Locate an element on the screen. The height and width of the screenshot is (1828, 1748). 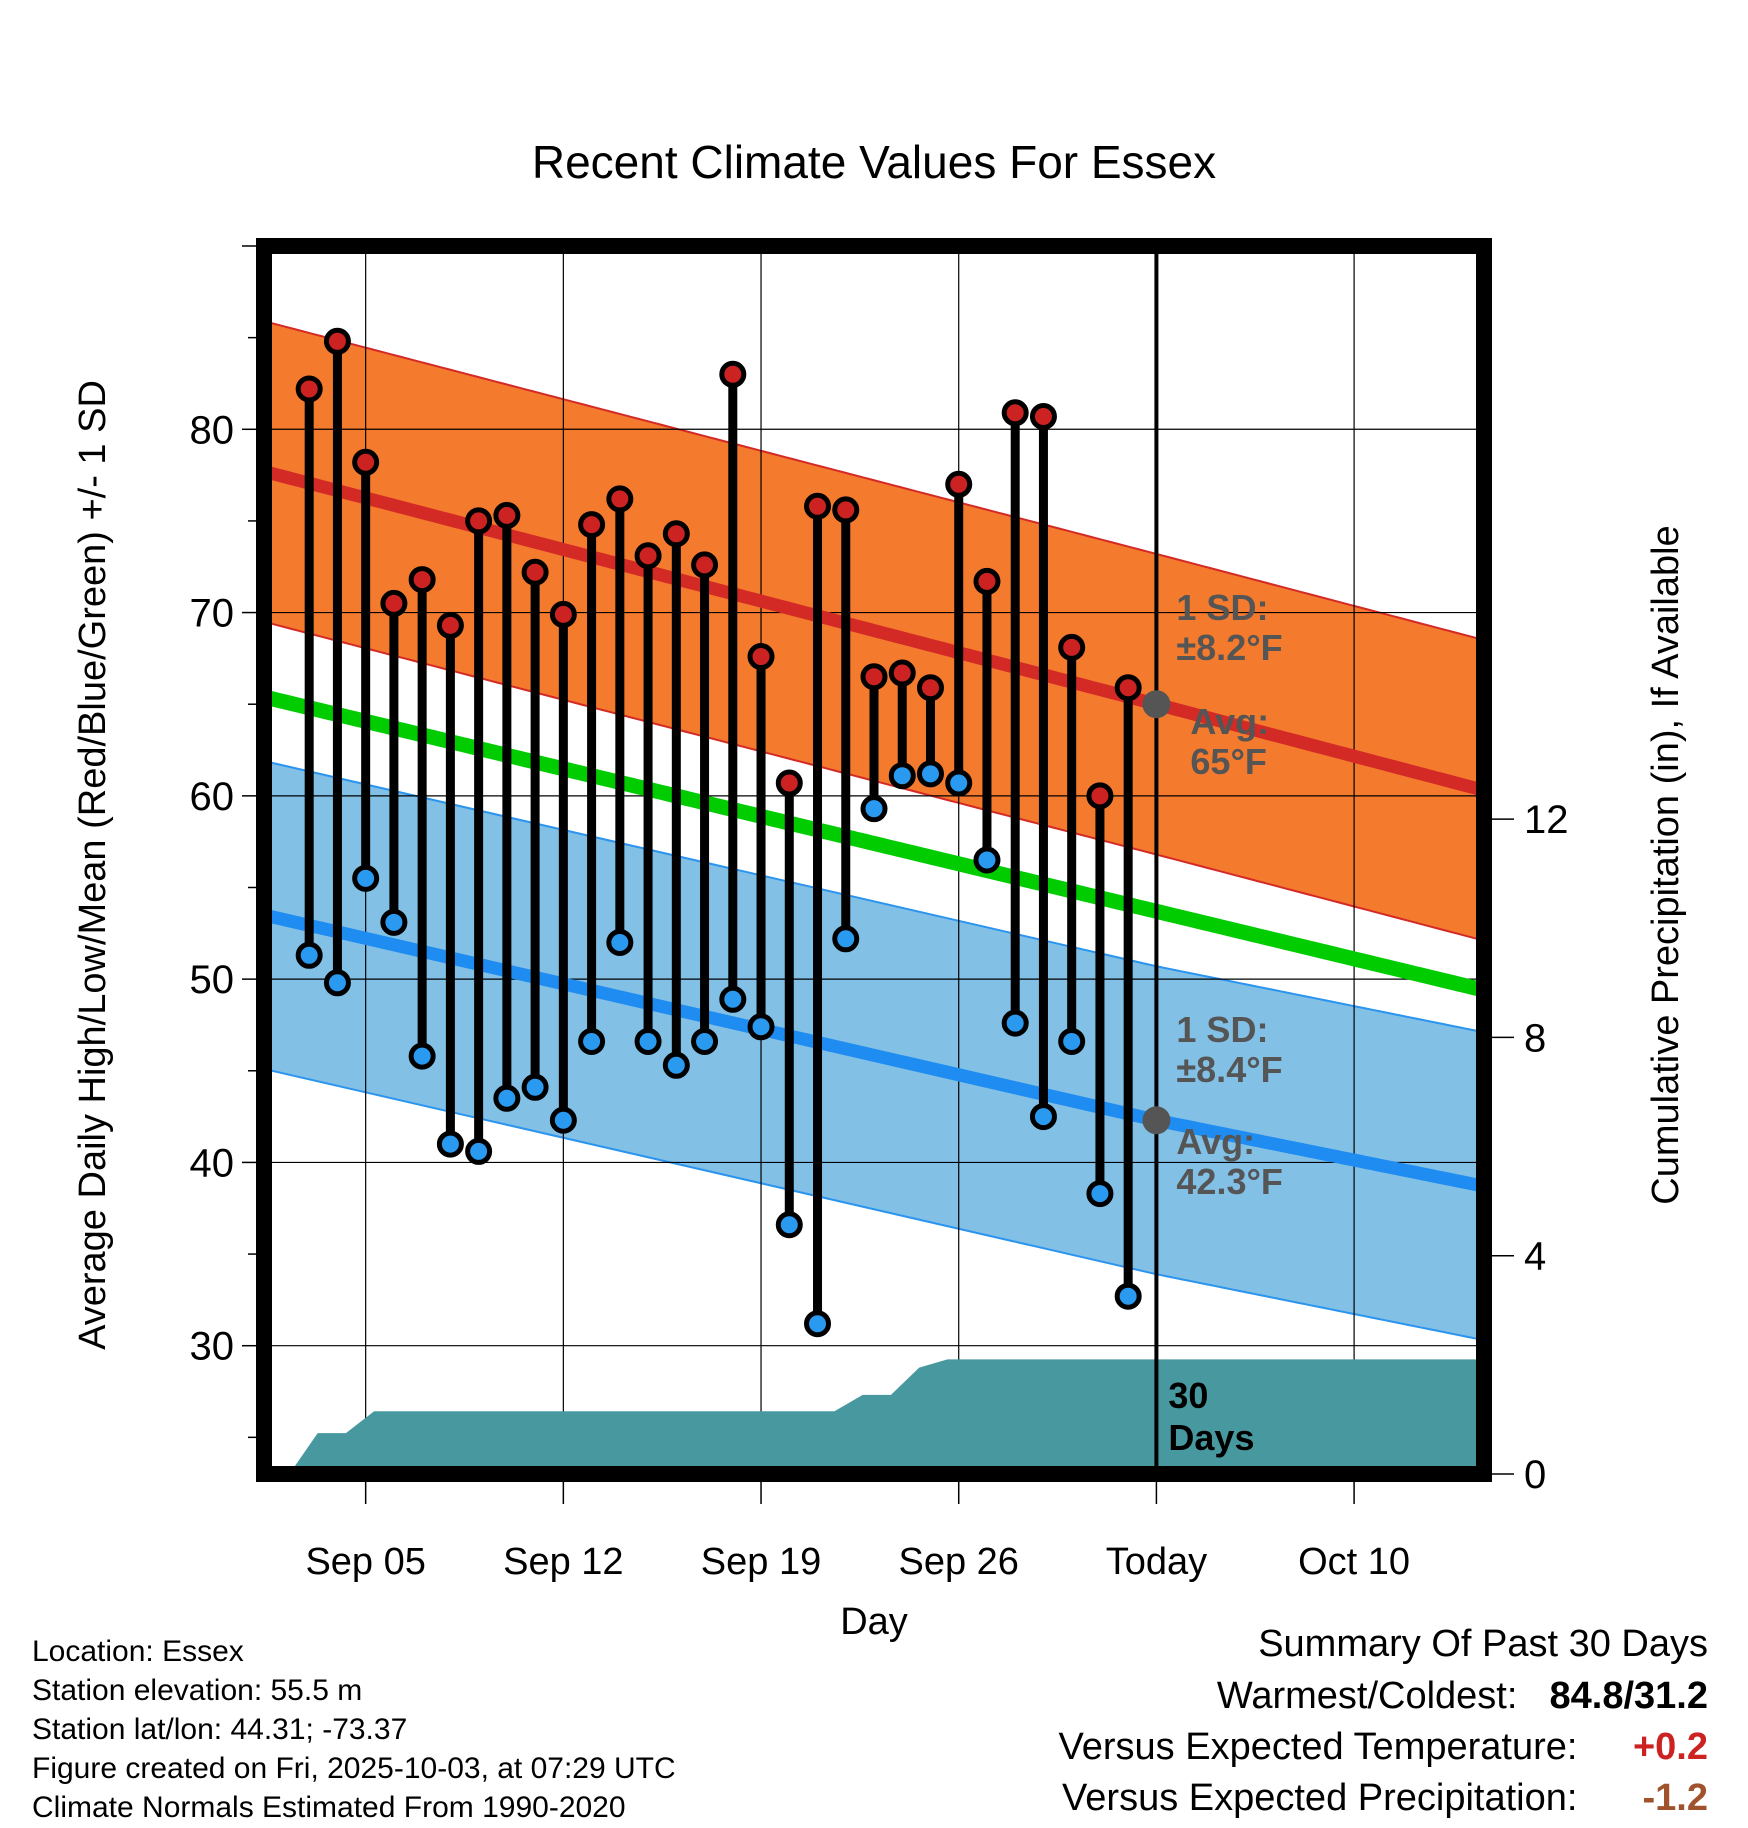
low-sd-label-1: 1 SD: is located at coordinates (1222, 1029).